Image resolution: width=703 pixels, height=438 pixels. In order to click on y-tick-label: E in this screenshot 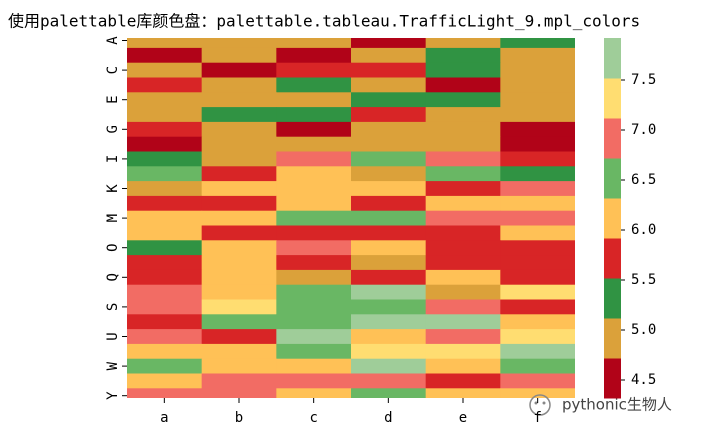, I will do `click(113, 99)`.